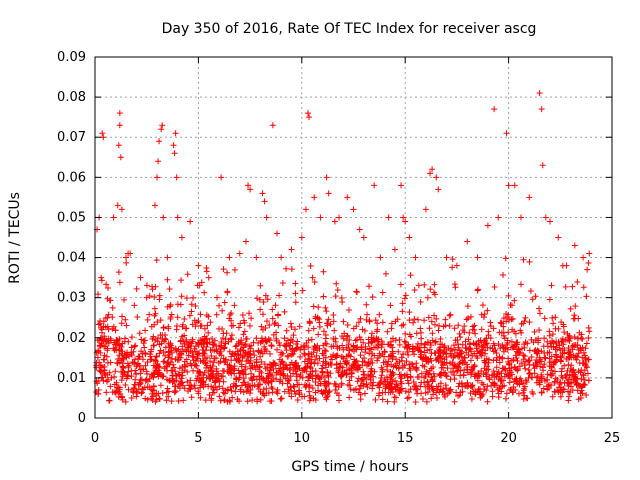 The height and width of the screenshot is (480, 640). Describe the element at coordinates (198, 438) in the screenshot. I see `x-tick-label: 5` at that location.